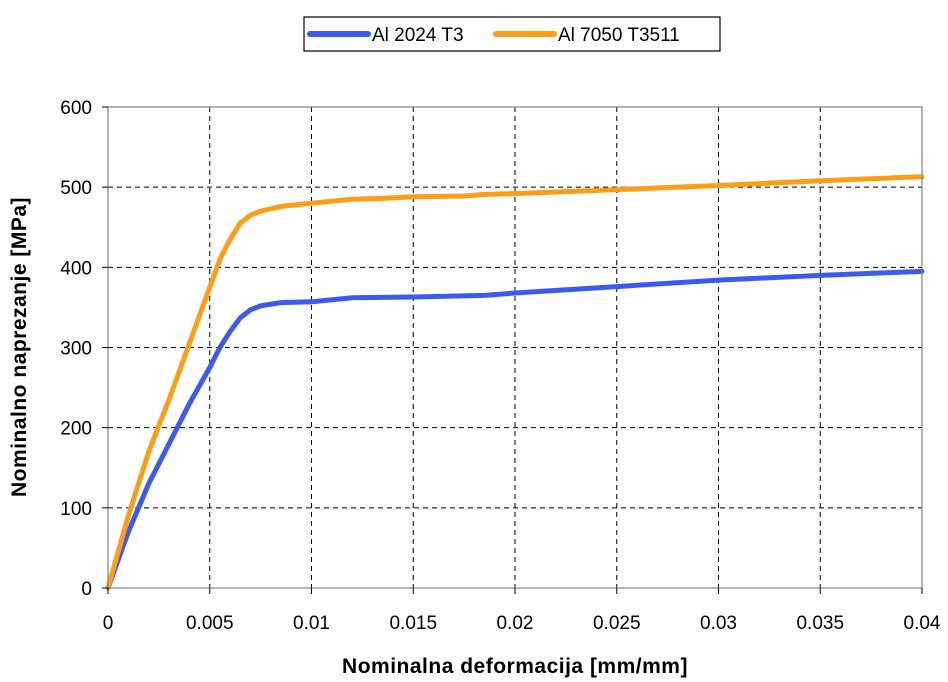 Image resolution: width=948 pixels, height=682 pixels. I want to click on y-axis-ticks: 0 100 200 300 400 500 600, so click(84, 349).